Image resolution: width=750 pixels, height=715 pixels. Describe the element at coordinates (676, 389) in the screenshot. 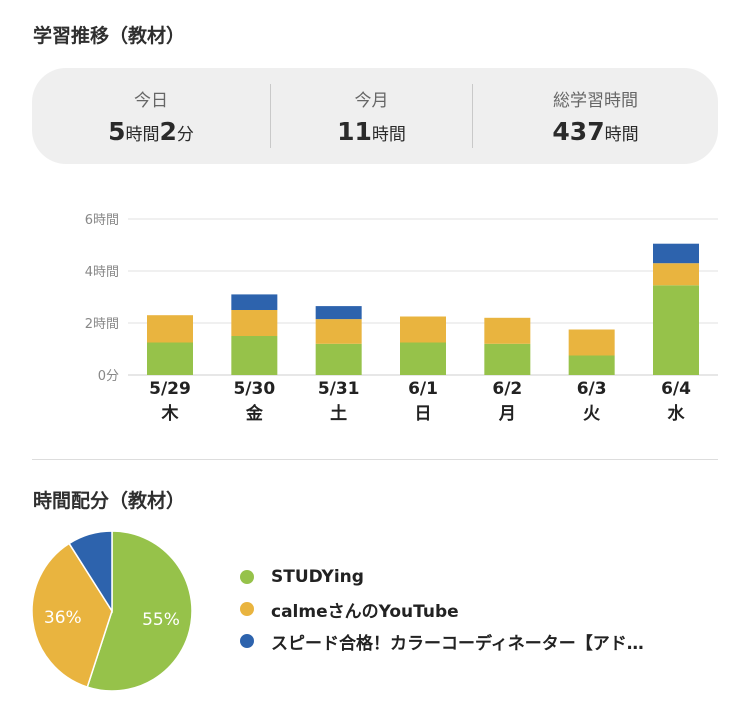

I see `x-date-label: 6/4` at that location.